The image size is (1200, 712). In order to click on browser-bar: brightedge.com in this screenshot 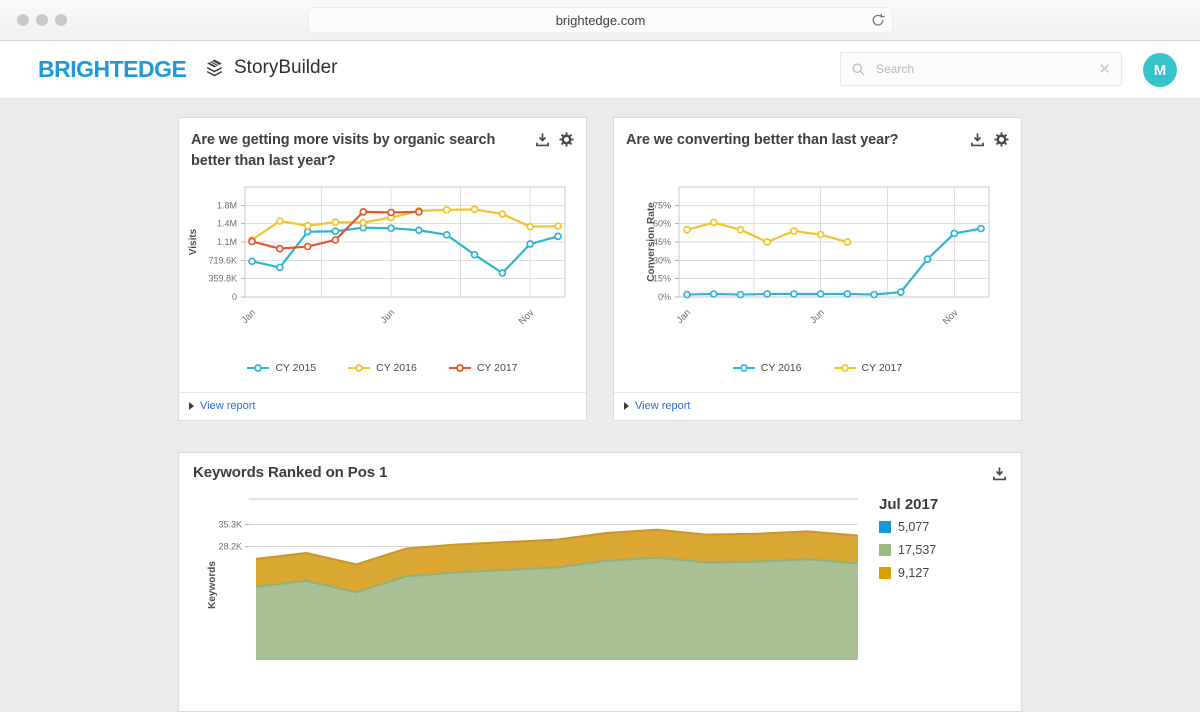, I will do `click(600, 20)`.